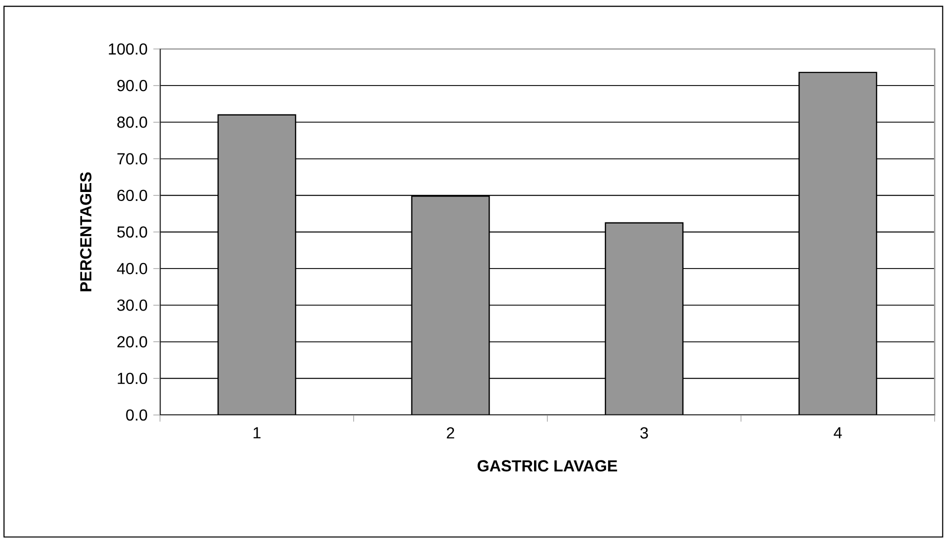 This screenshot has height=541, width=947. What do you see at coordinates (128, 49) in the screenshot?
I see `y-tick-label: 100.0` at bounding box center [128, 49].